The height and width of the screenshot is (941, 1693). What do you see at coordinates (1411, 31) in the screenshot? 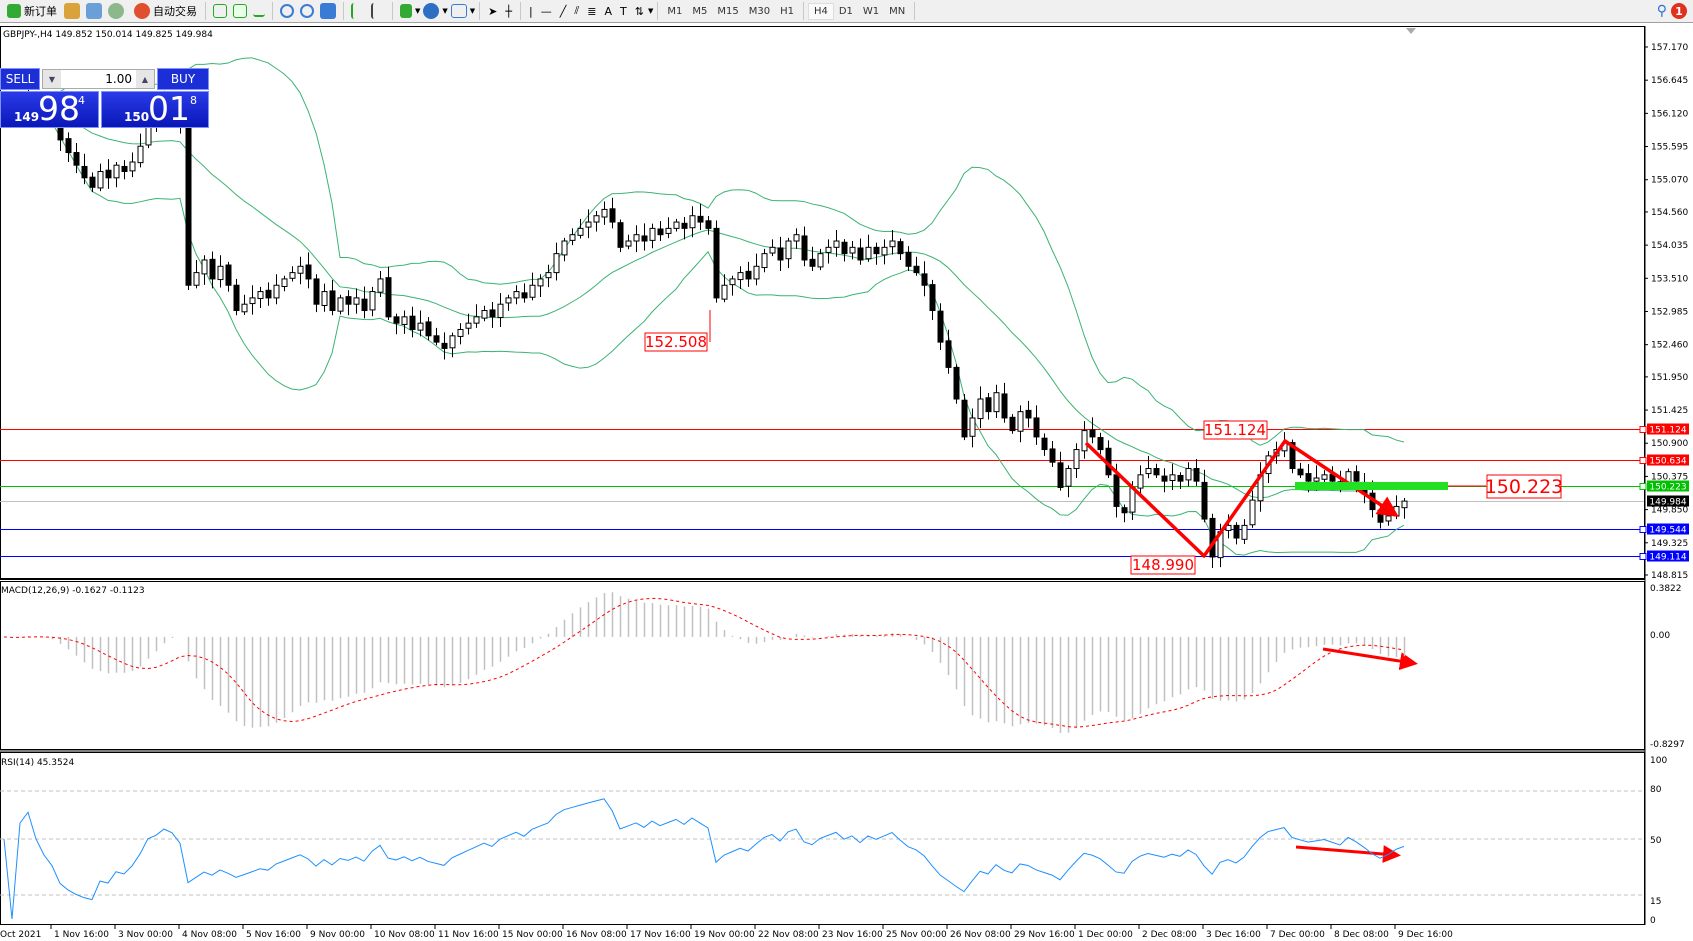
I see `chart-shift-marker-icon` at bounding box center [1411, 31].